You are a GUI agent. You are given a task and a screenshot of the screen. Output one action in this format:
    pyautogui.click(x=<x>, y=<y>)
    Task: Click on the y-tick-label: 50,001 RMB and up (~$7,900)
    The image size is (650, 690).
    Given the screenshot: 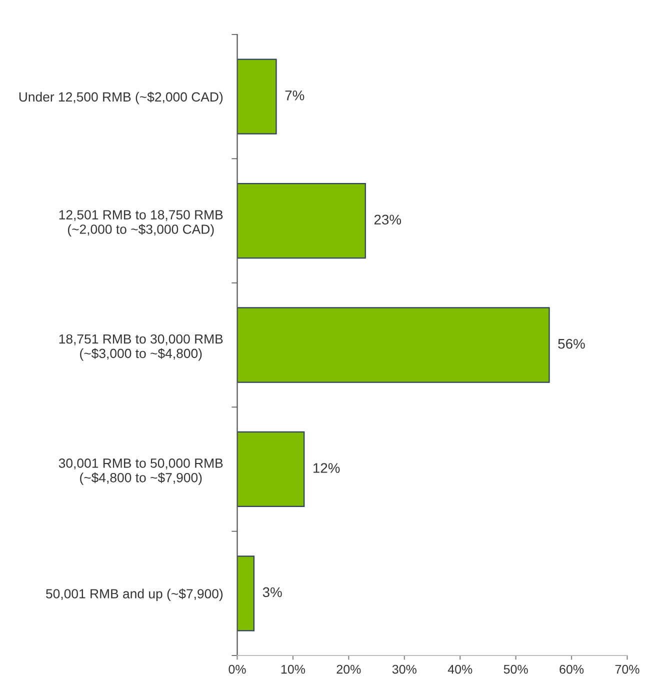 What is the action you would take?
    pyautogui.click(x=134, y=595)
    